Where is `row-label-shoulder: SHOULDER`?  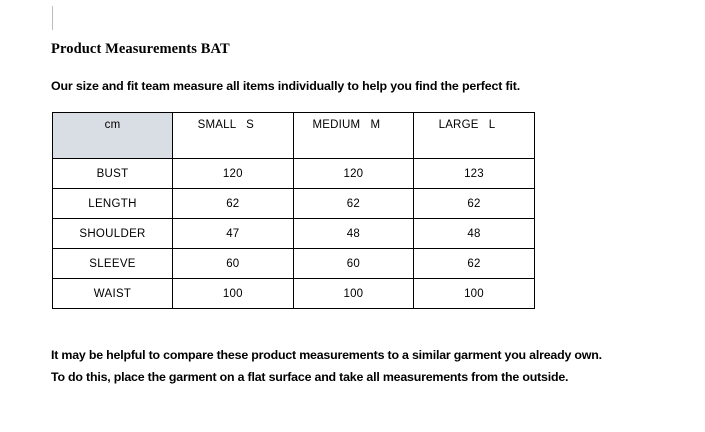 row-label-shoulder: SHOULDER is located at coordinates (112, 233).